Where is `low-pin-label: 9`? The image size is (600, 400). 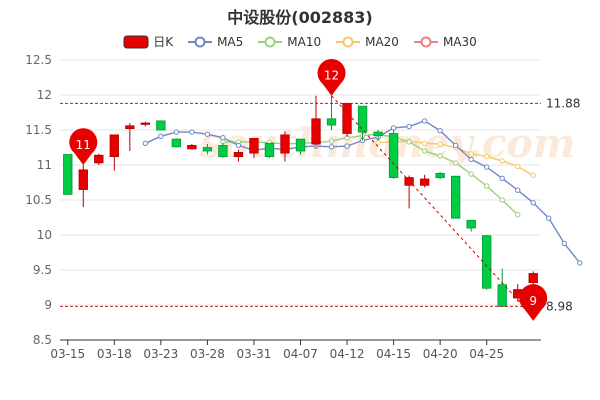
low-pin-label: 9 is located at coordinates (533, 301).